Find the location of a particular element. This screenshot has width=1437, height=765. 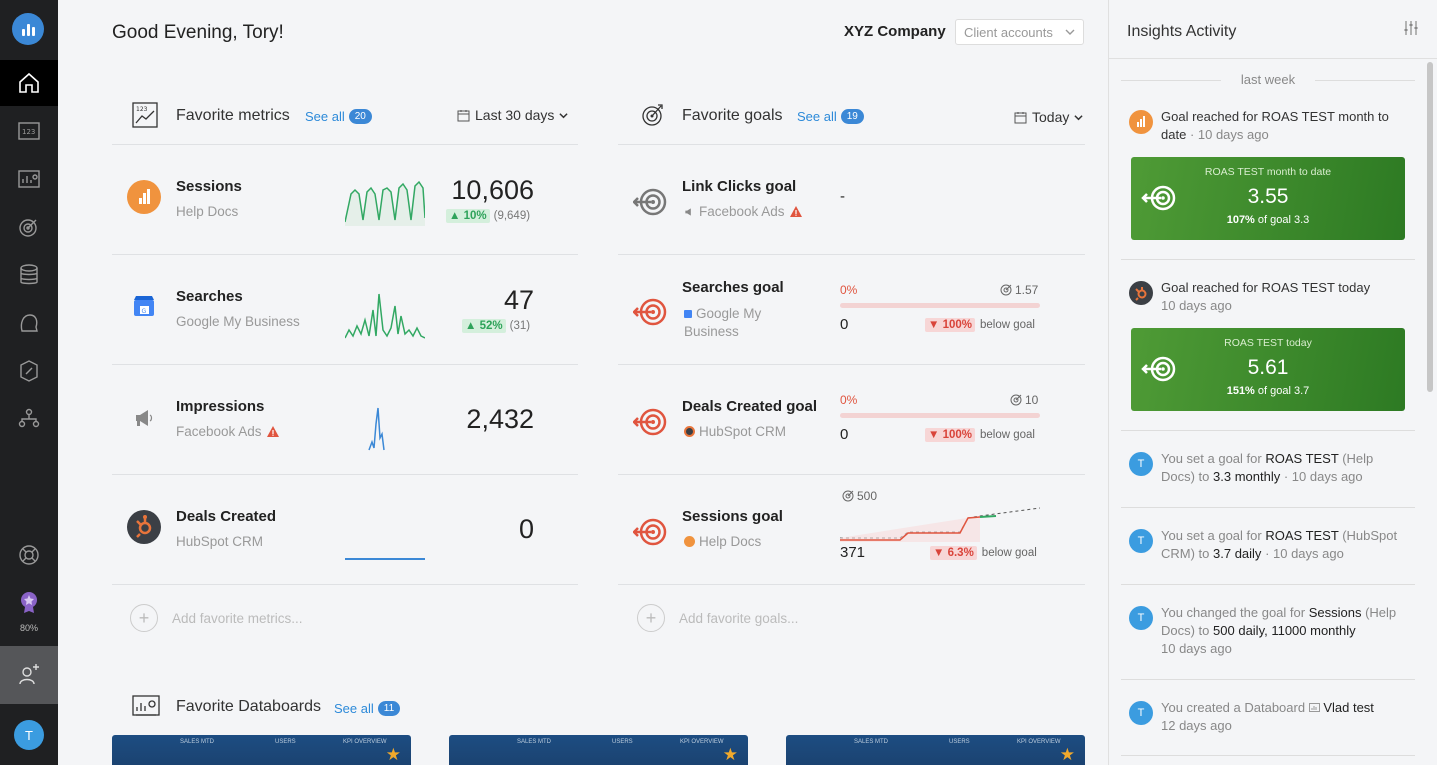

goal-reached-card: ROAS TEST today 5.61 151% of goal 3.7 is located at coordinates (1268, 369).